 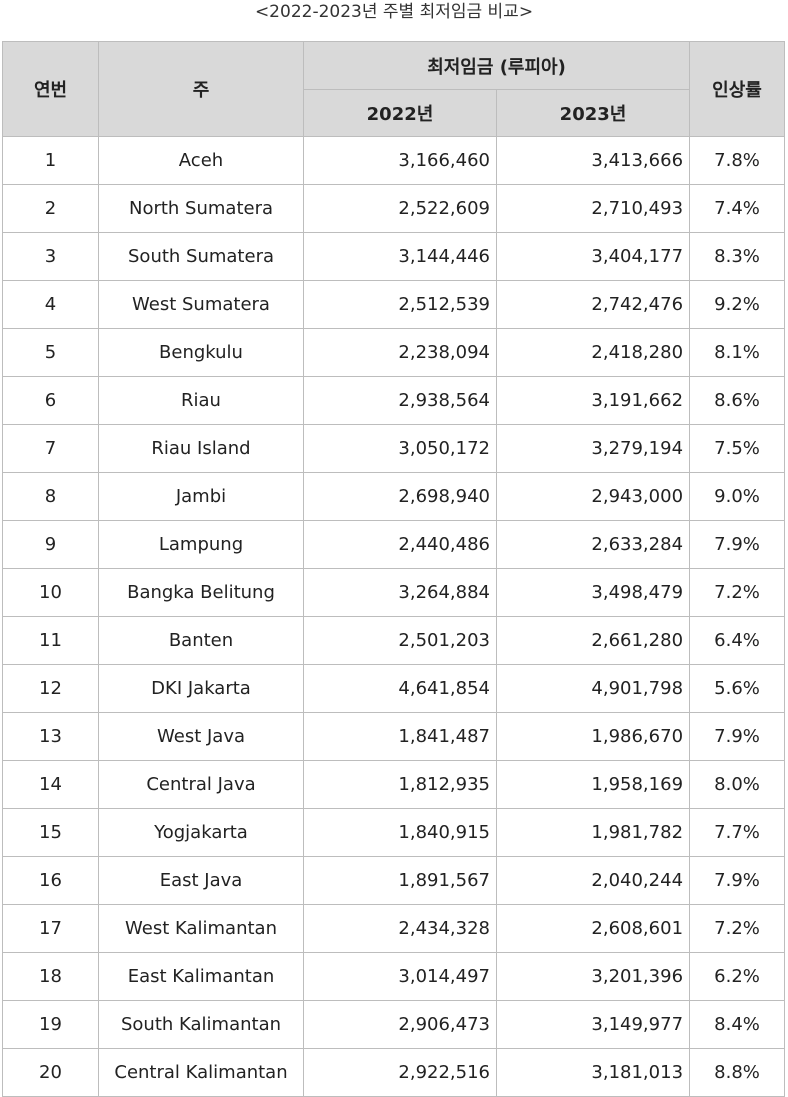 What do you see at coordinates (737, 448) in the screenshot?
I see `cell-rate: 7.5%` at bounding box center [737, 448].